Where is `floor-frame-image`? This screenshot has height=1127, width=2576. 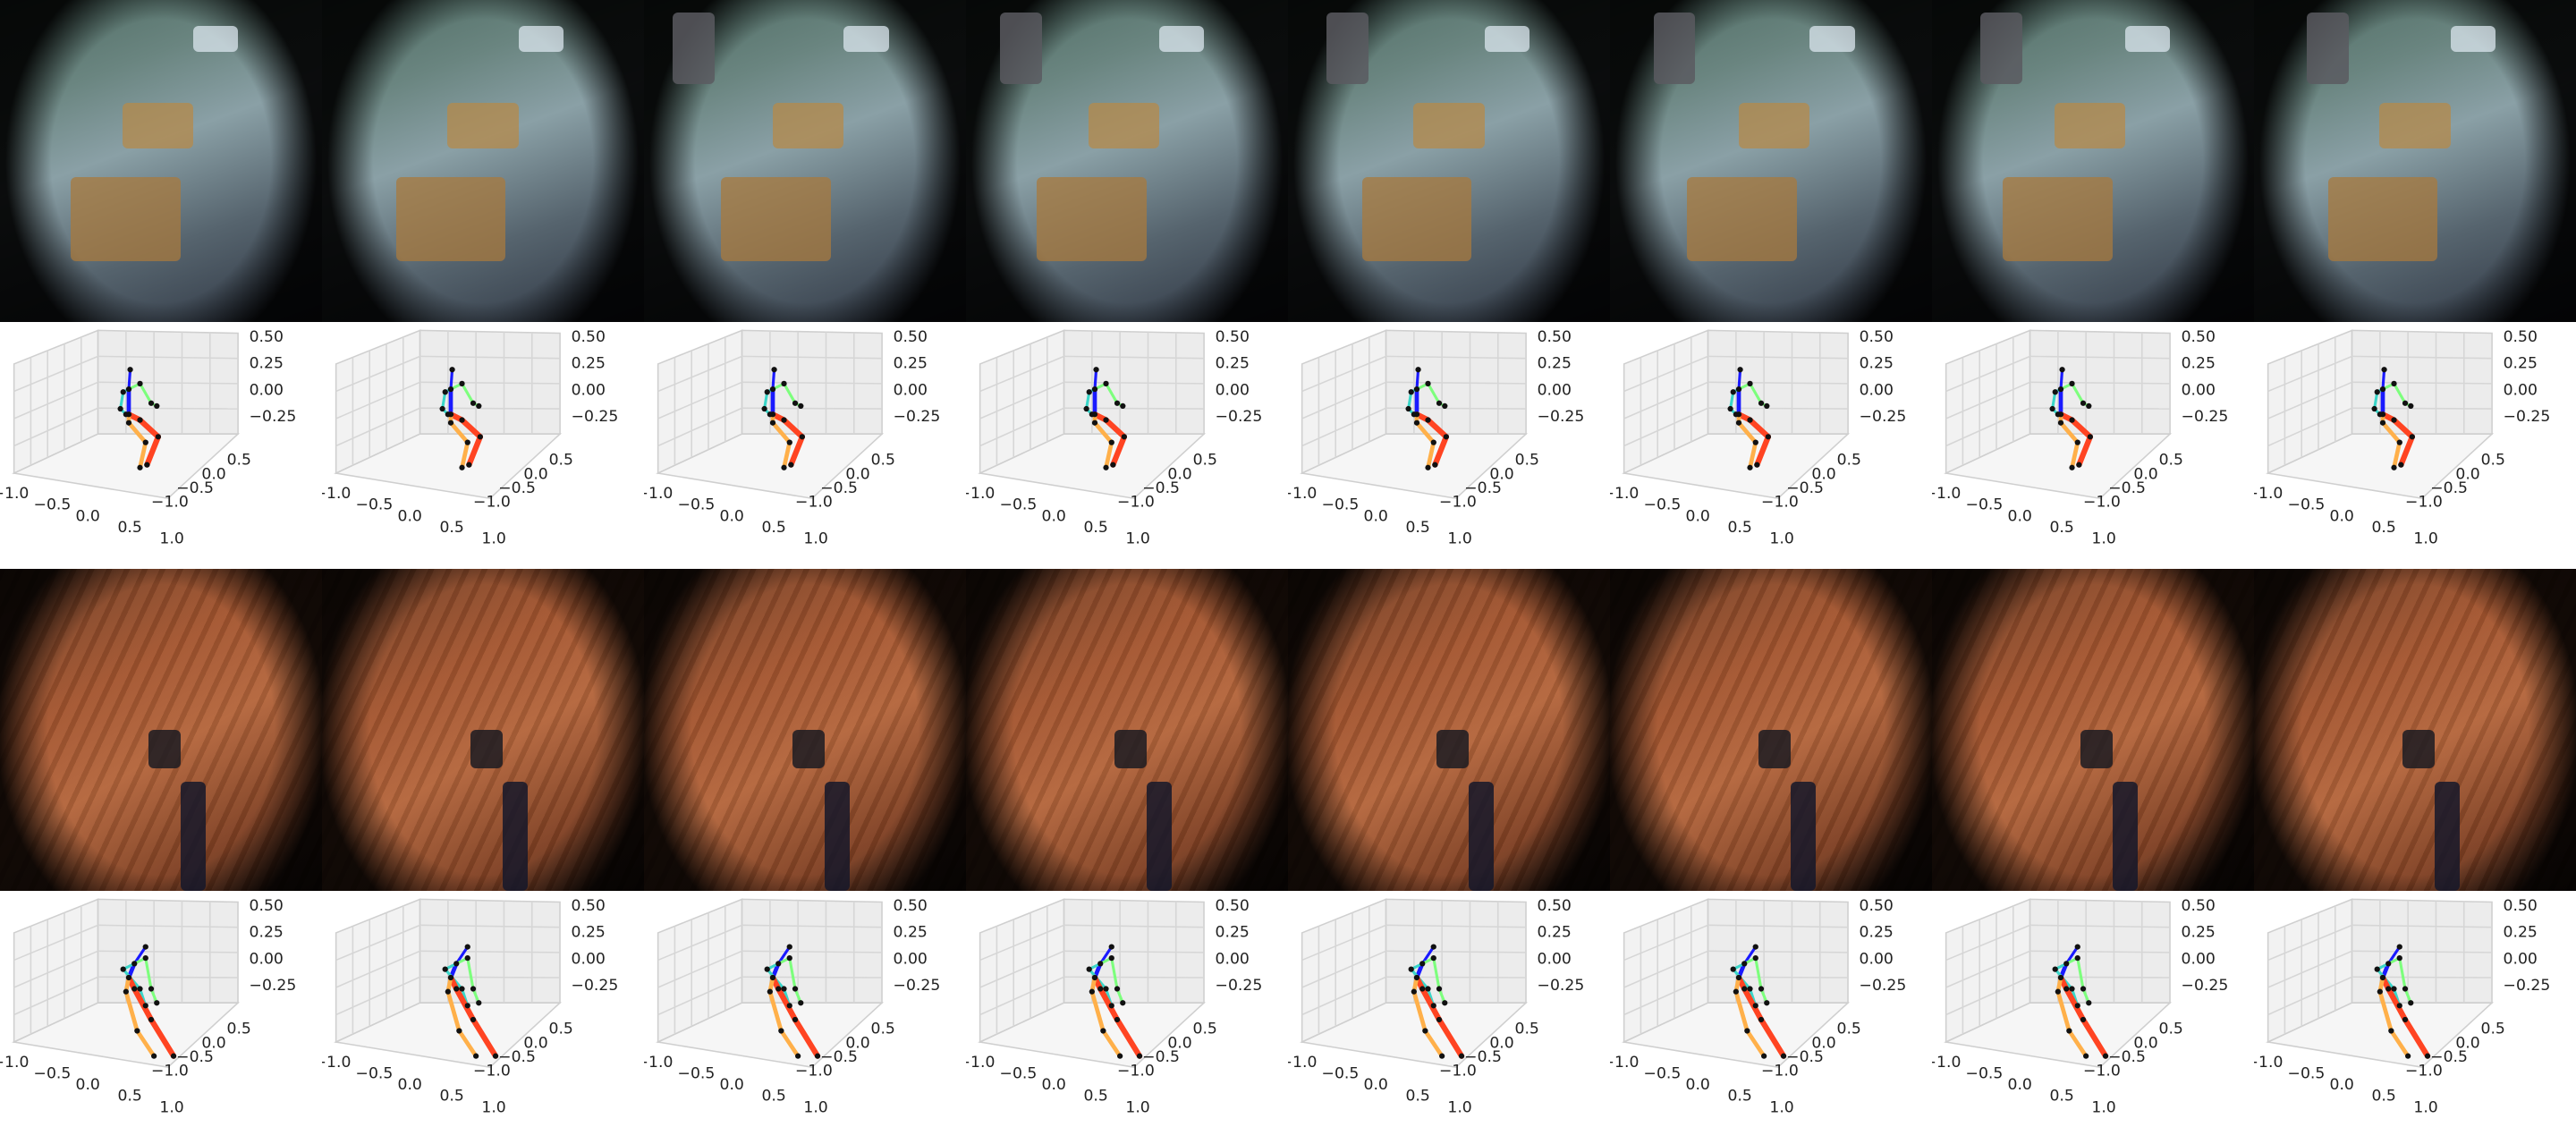 floor-frame-image is located at coordinates (1127, 730).